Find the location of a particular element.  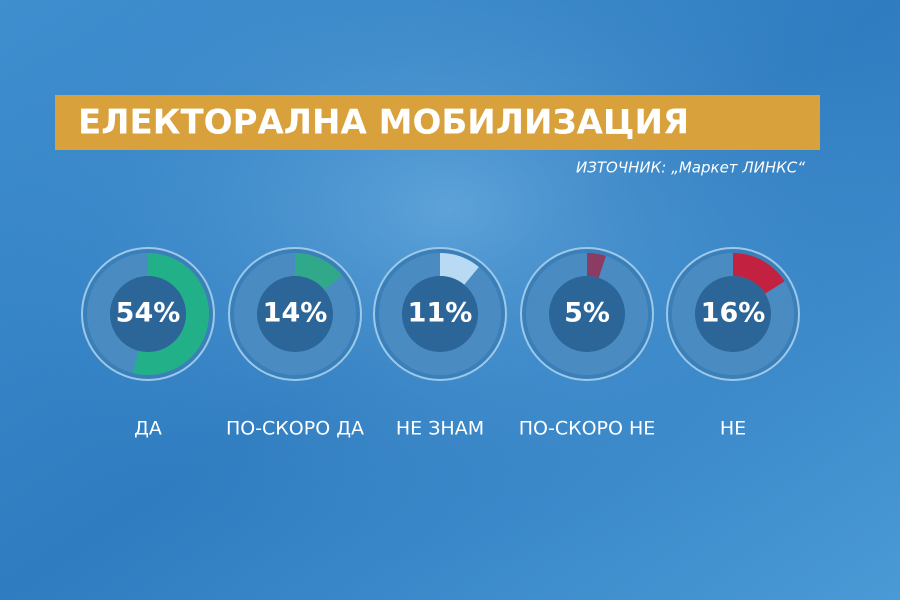

value-label: 14% is located at coordinates (295, 313).